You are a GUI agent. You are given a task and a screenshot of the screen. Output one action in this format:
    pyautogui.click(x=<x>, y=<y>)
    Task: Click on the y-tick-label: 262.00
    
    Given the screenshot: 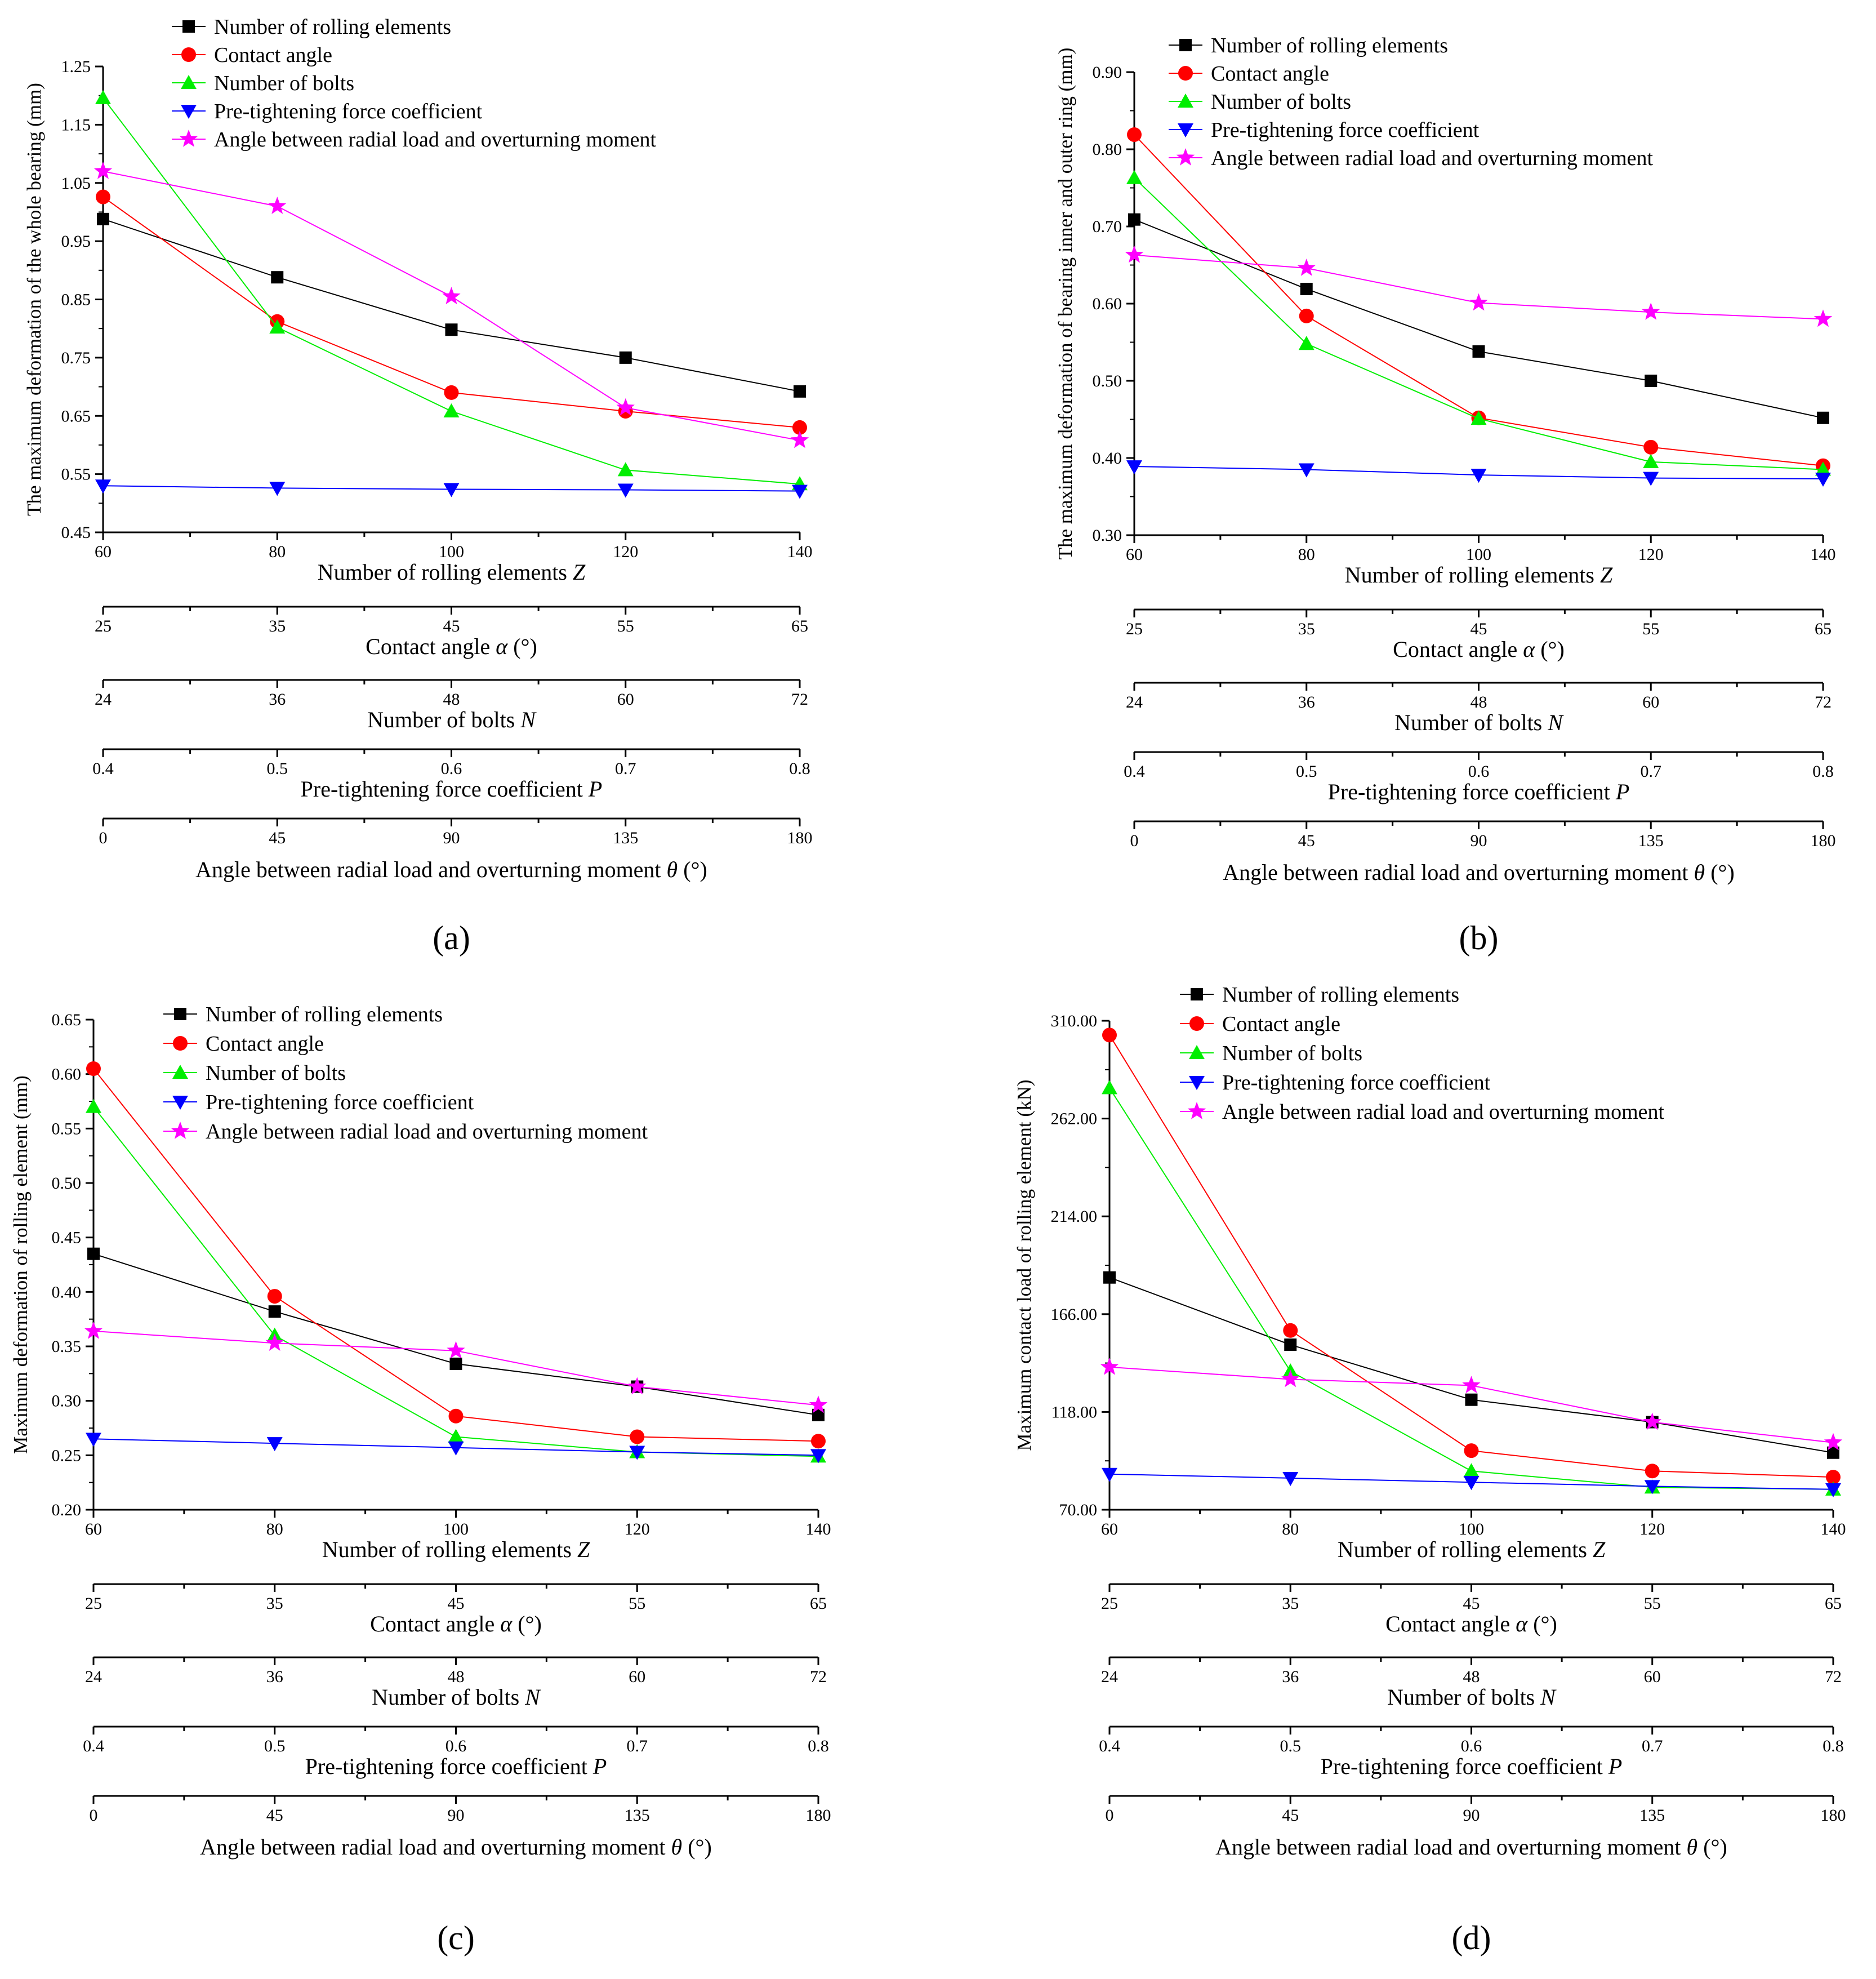 What is the action you would take?
    pyautogui.click(x=1074, y=1119)
    